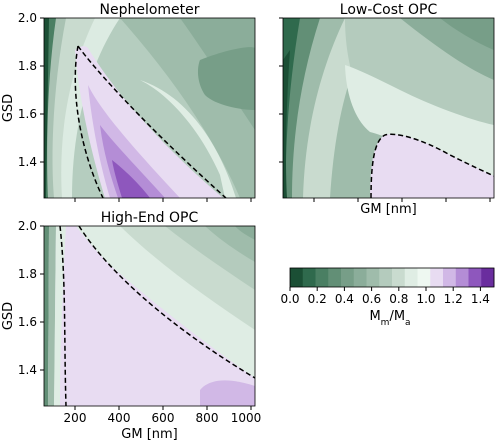 This screenshot has height=442, width=500. What do you see at coordinates (163, 418) in the screenshot?
I see `x-tick-label: 600` at bounding box center [163, 418].